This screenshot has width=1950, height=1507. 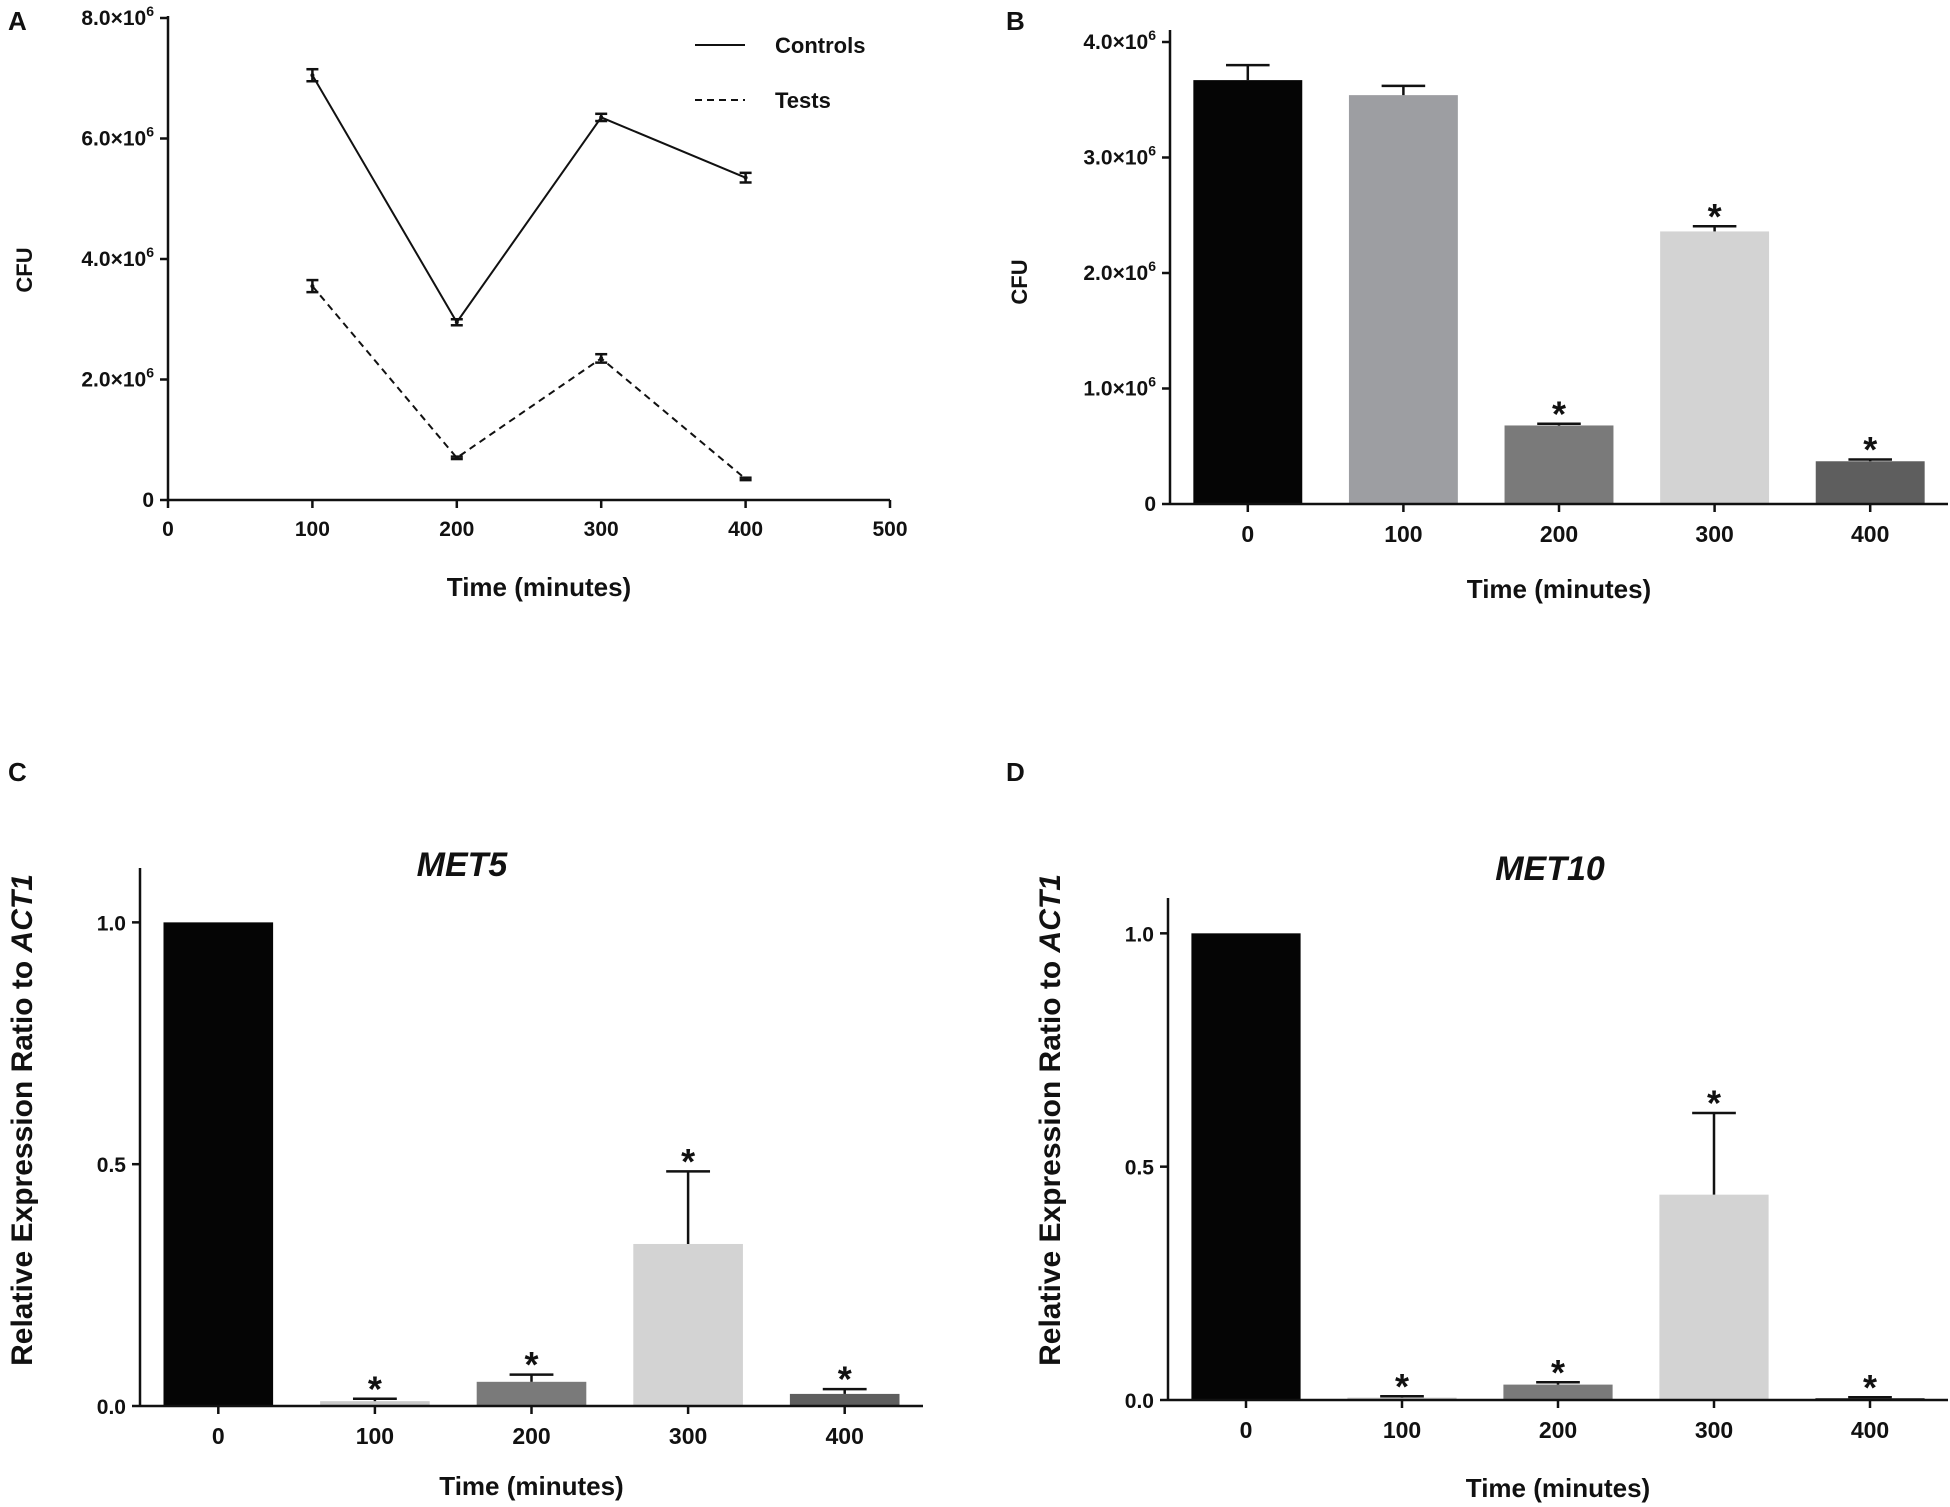 I want to click on y-axis-label: Relative Expression Ratio to ACT1, so click(x=1050, y=1120).